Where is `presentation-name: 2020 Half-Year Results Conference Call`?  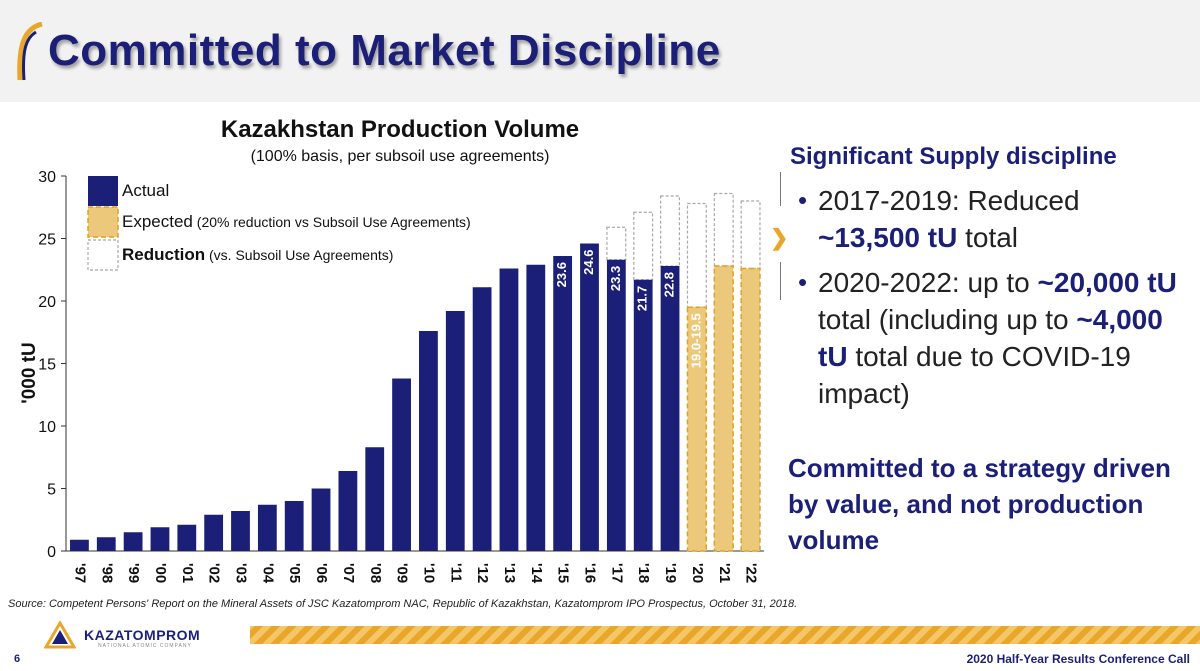
presentation-name: 2020 Half-Year Results Conference Call is located at coordinates (1078, 659).